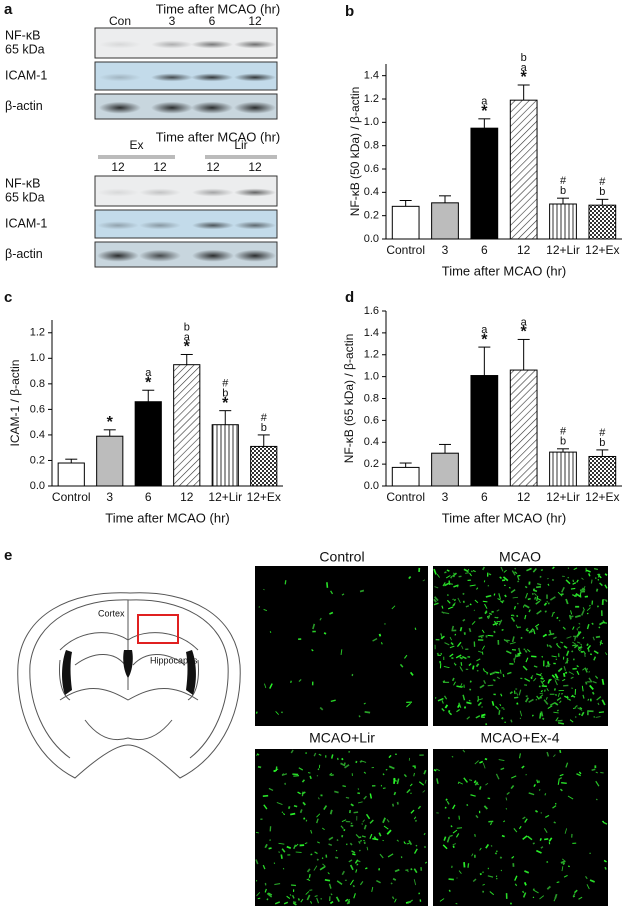 The width and height of the screenshot is (638, 908). Describe the element at coordinates (371, 169) in the screenshot. I see `y-tick-label: 0.6` at that location.